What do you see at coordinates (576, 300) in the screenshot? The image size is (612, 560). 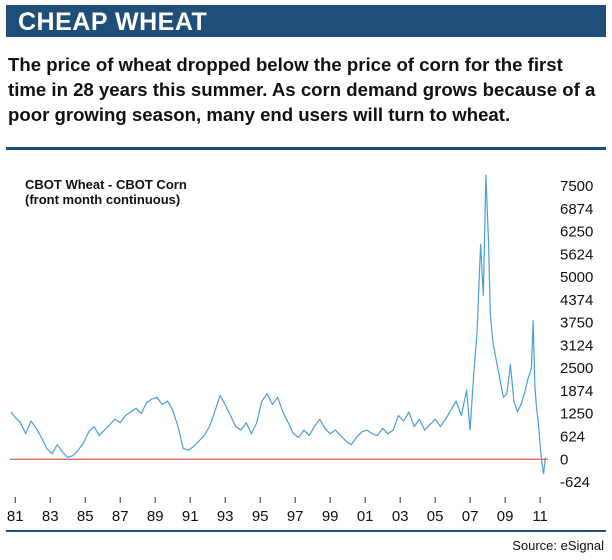 I see `y-tick-label: 4374` at bounding box center [576, 300].